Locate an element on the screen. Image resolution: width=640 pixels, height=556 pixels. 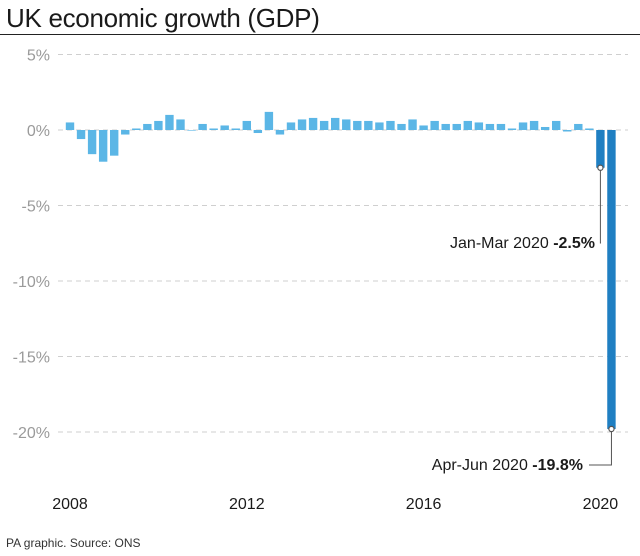
x-tick-label: 2020 is located at coordinates (601, 504).